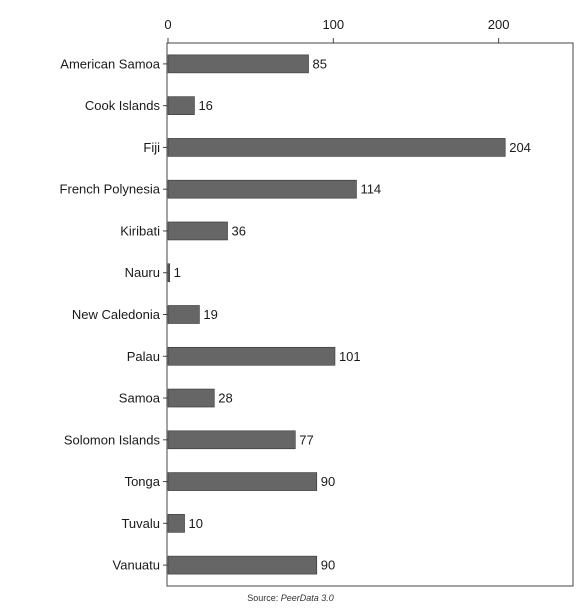 Image resolution: width=581 pixels, height=613 pixels. I want to click on category-label: Tonga, so click(143, 481).